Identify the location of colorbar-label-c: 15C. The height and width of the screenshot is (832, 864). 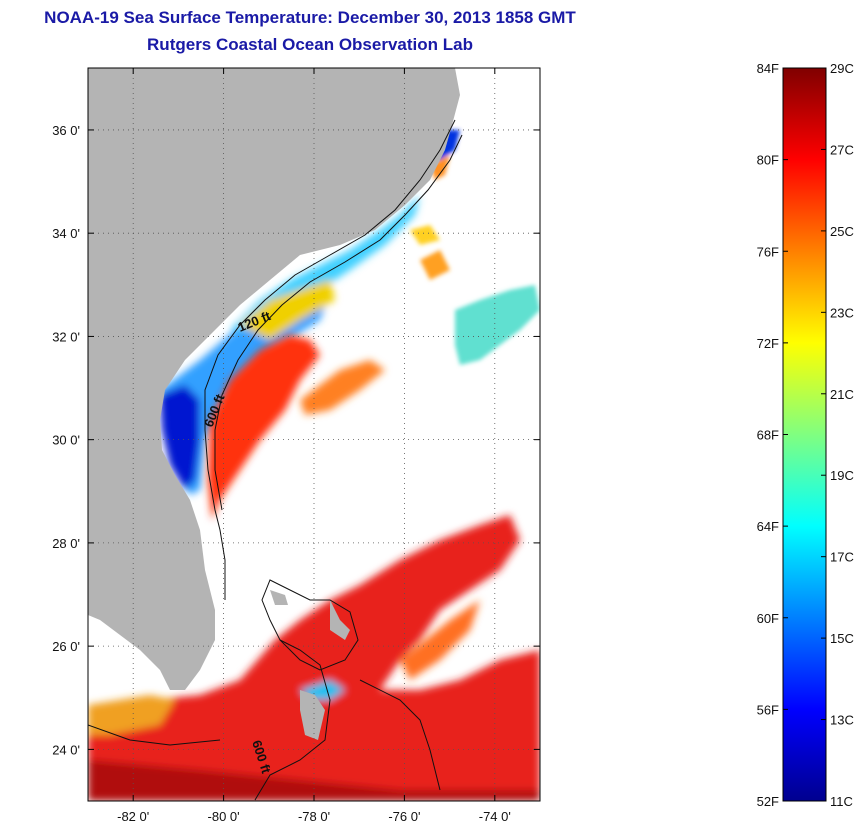
(842, 638).